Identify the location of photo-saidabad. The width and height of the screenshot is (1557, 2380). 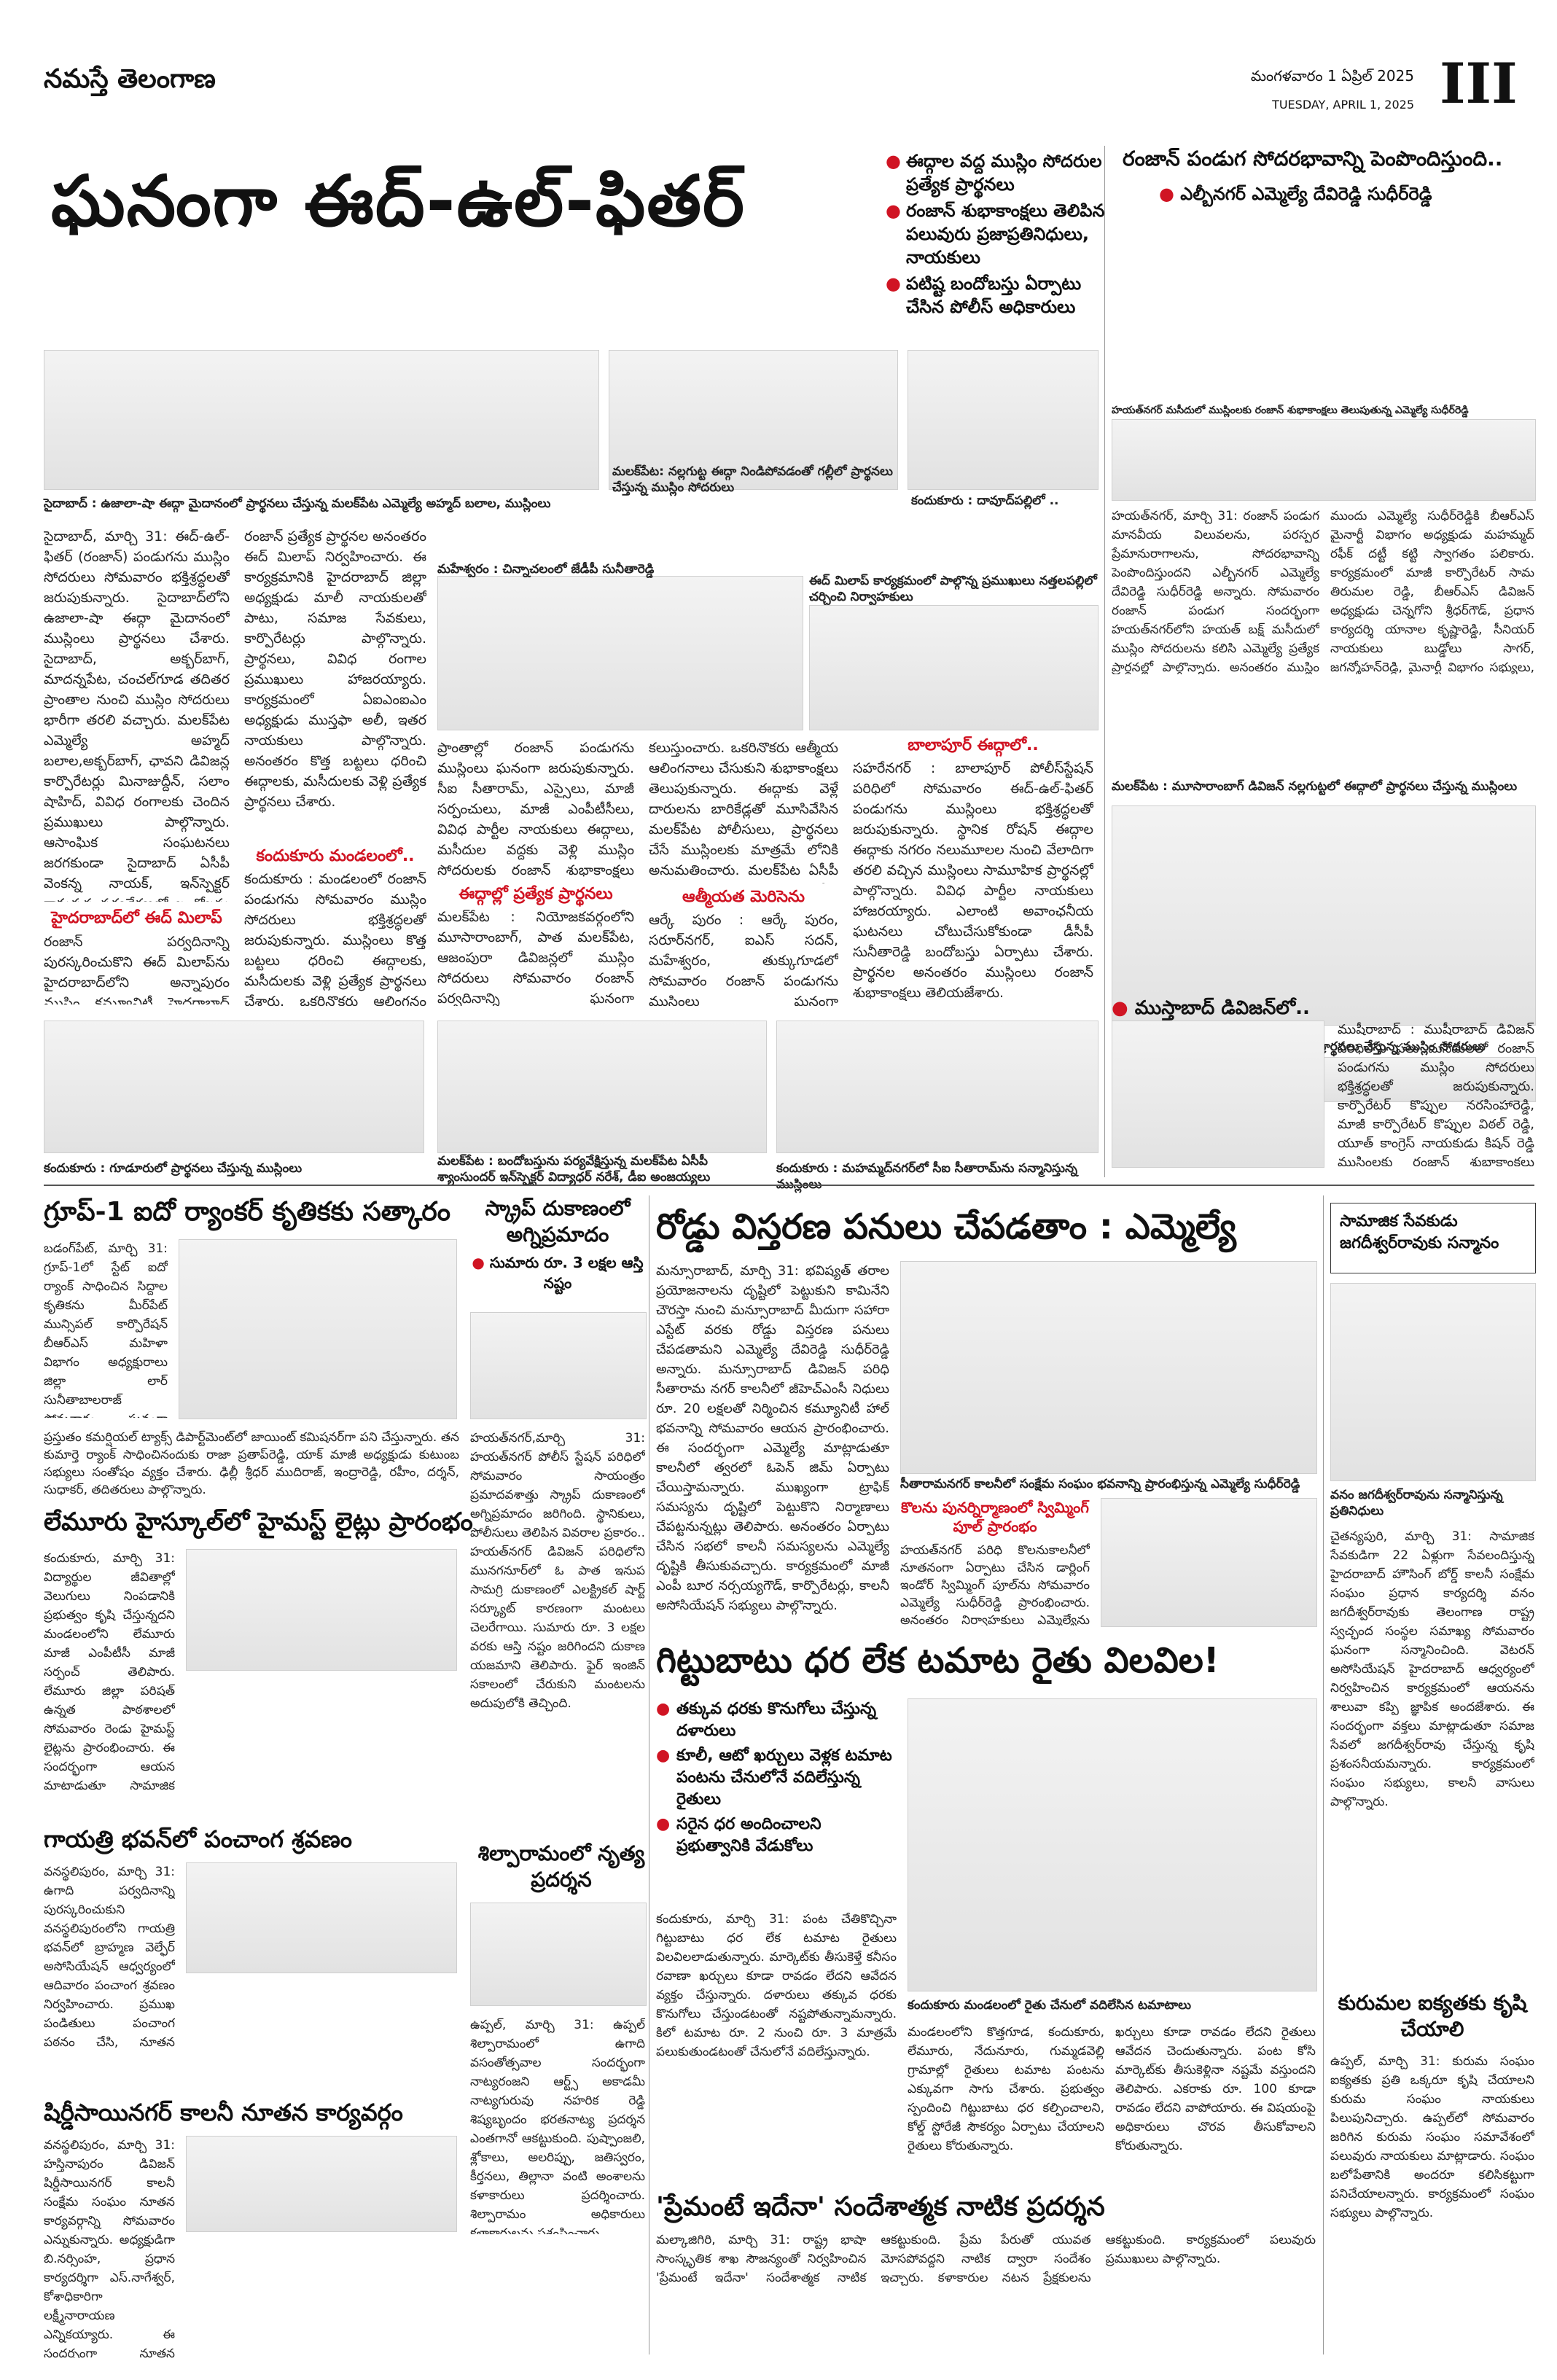
(321, 420).